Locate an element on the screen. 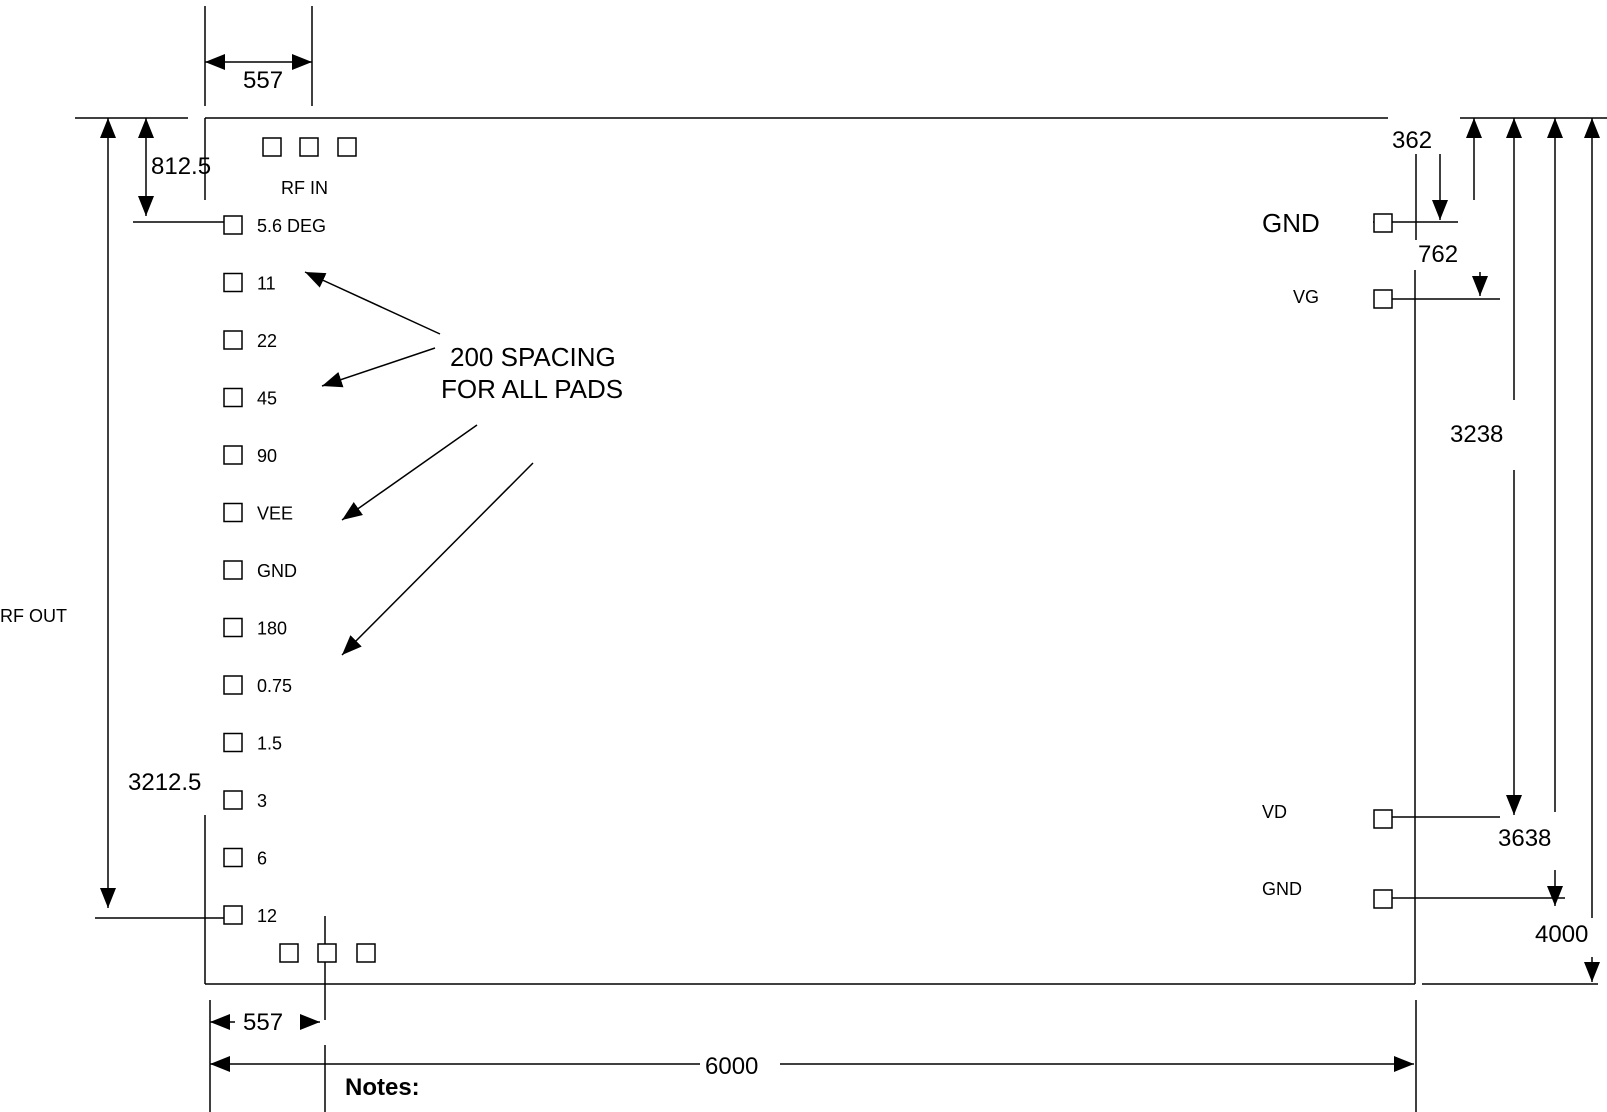 The height and width of the screenshot is (1112, 1607). annotation-line2: FOR ALL PADS is located at coordinates (532, 389).